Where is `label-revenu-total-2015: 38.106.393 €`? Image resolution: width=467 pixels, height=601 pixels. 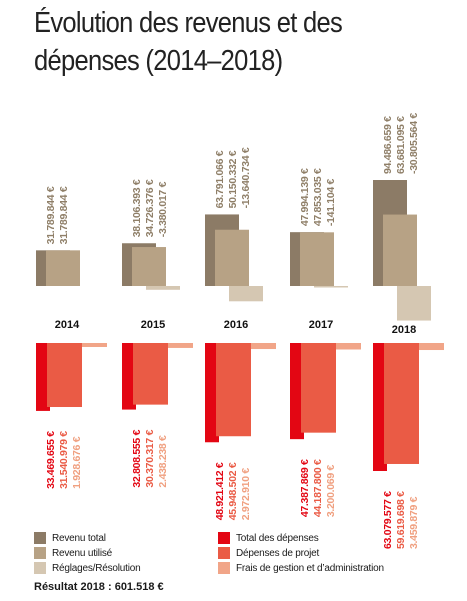
label-revenu-total-2015: 38.106.393 € is located at coordinates (137, 208).